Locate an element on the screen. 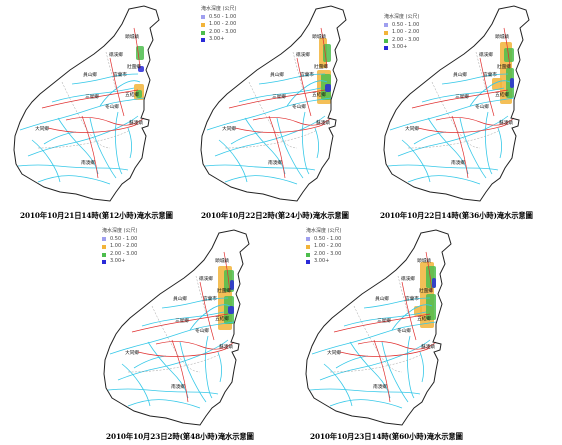 This screenshot has width=562, height=445. town-label: 礁溪鄉 is located at coordinates (206, 278).